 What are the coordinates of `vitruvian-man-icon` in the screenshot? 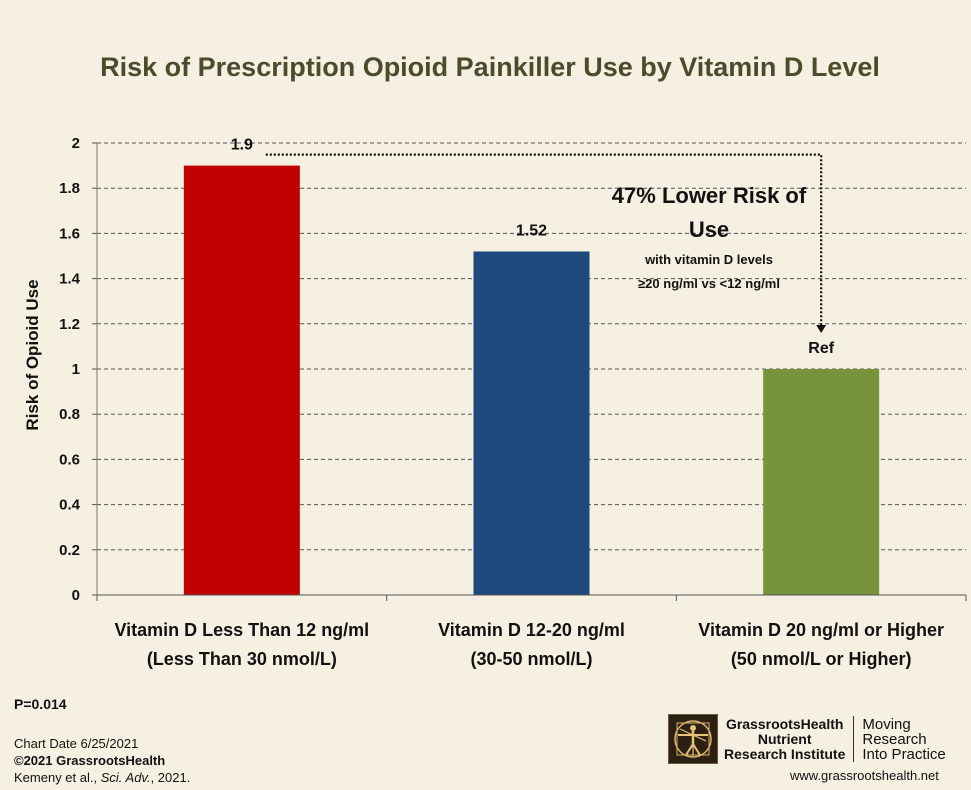 It's located at (693, 739).